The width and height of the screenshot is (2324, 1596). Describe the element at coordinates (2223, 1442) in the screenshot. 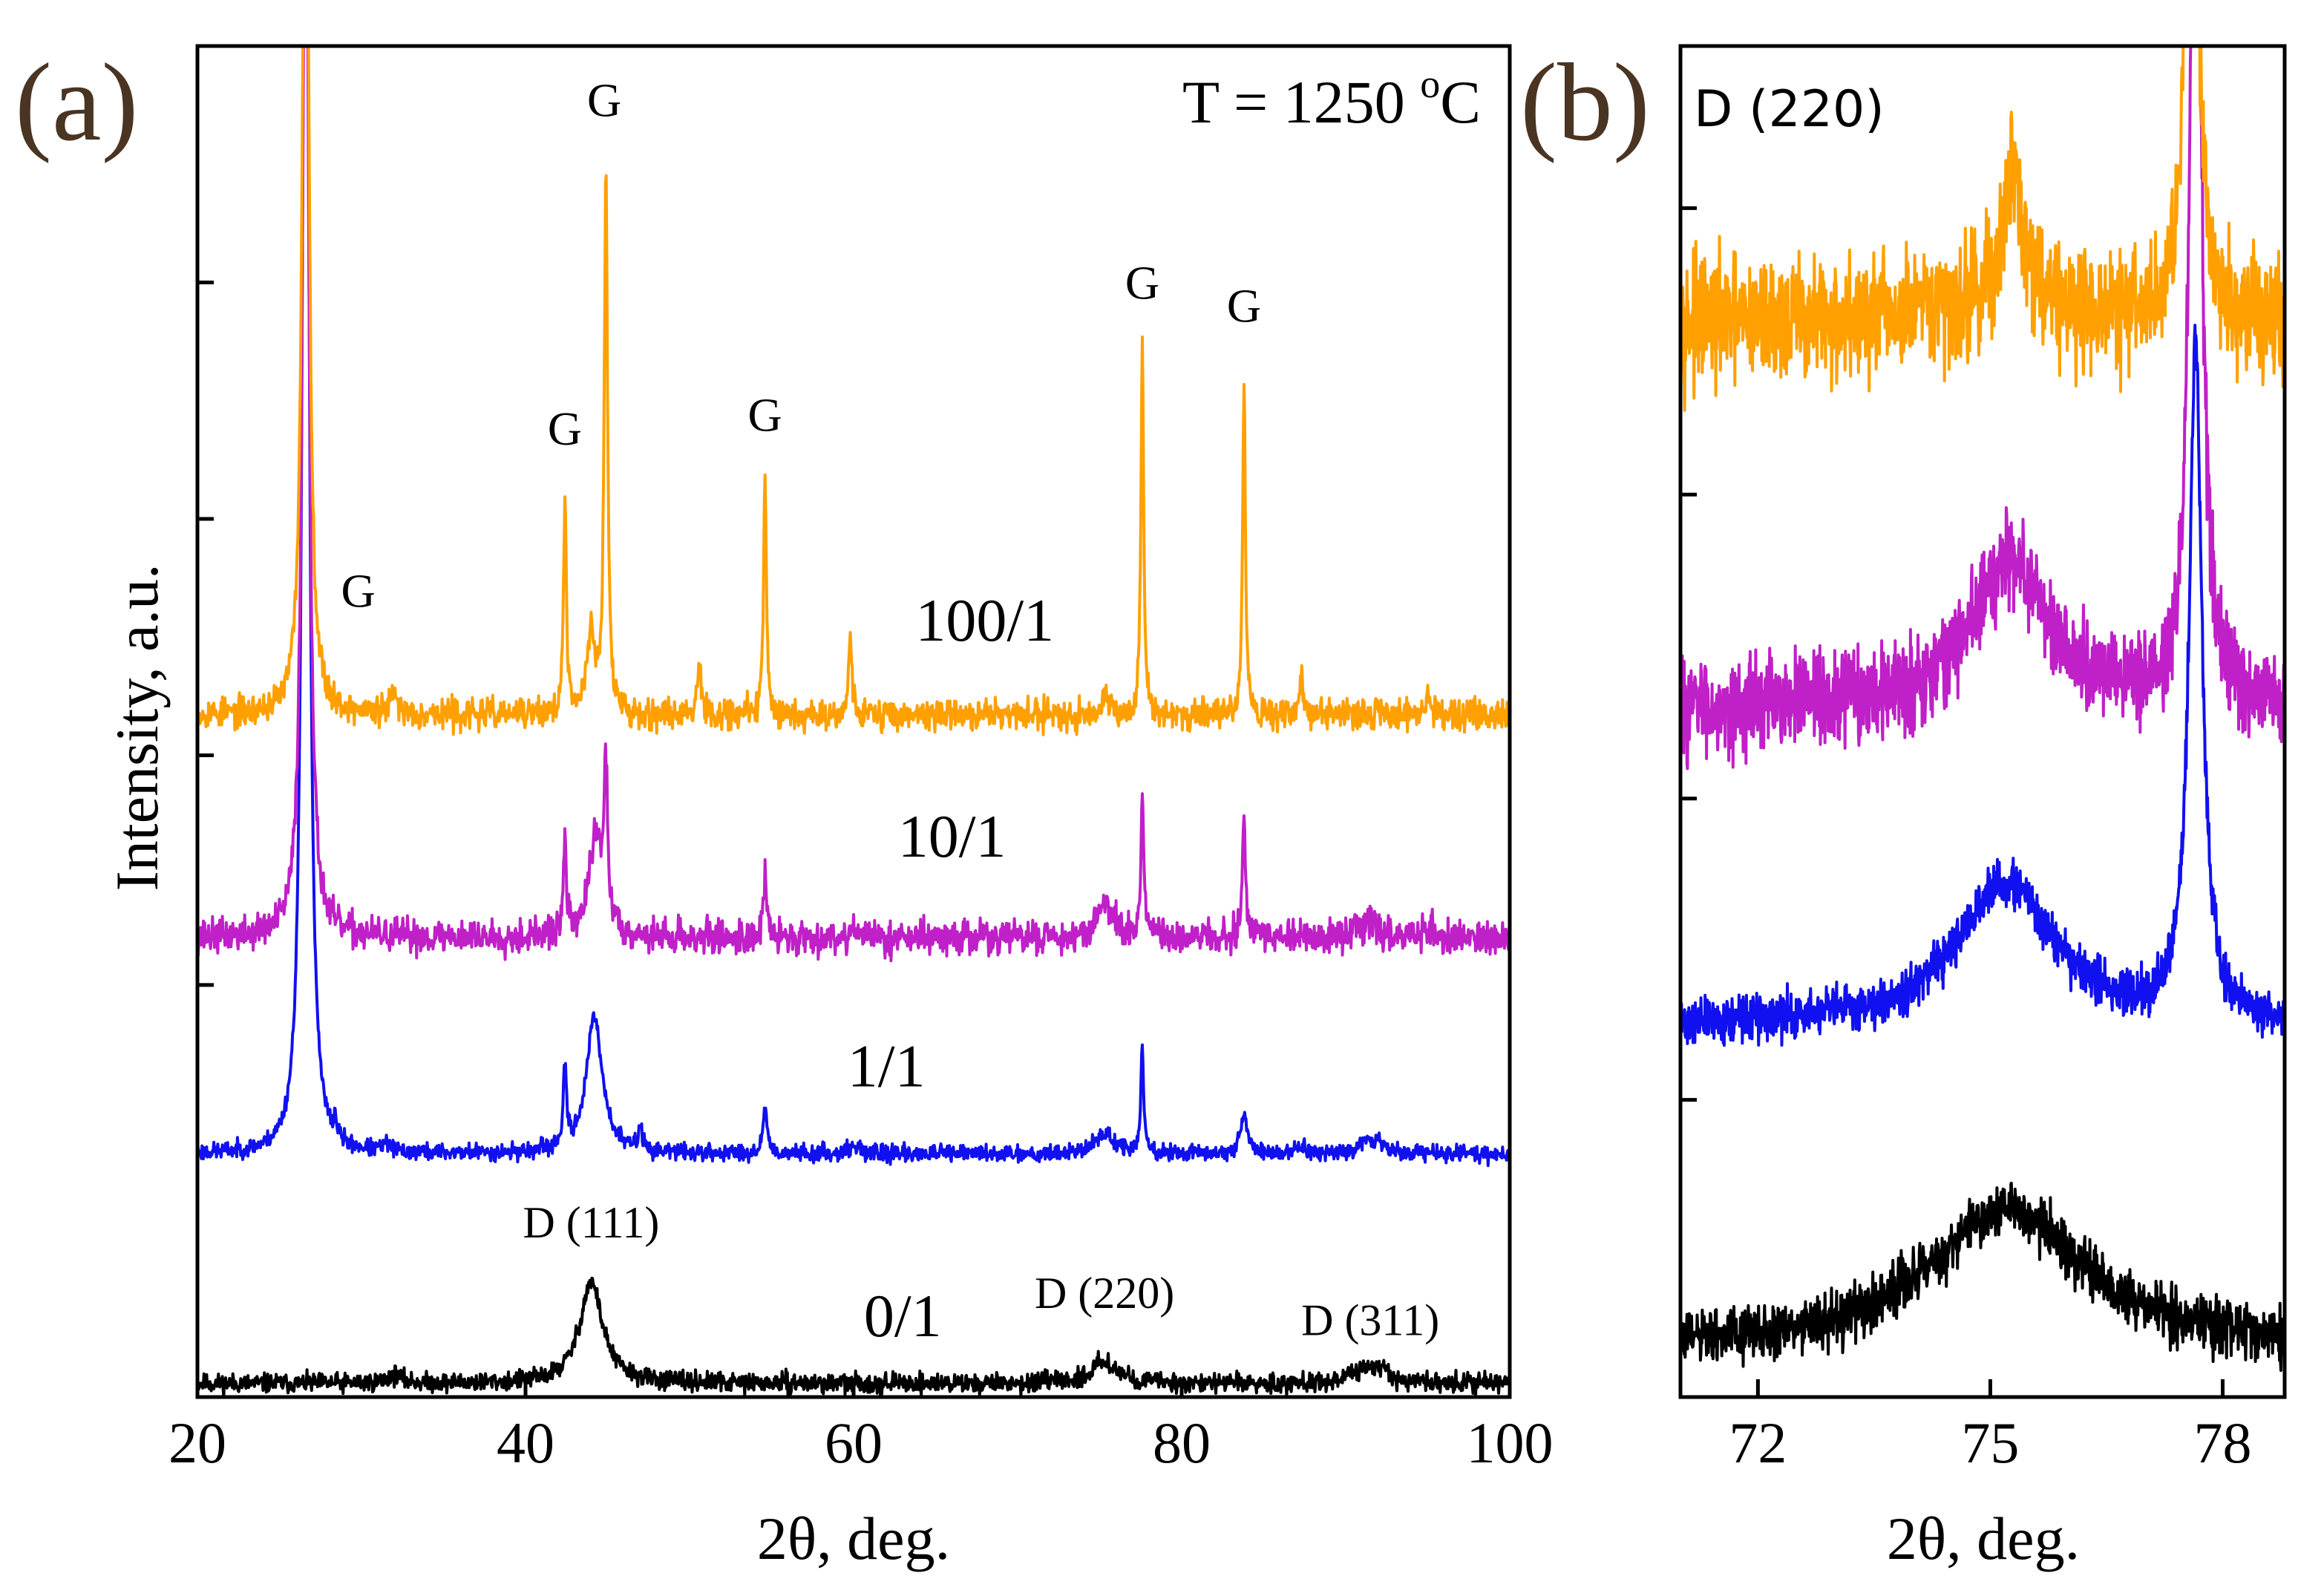

I see `panel-b-x-tick-label: 78` at that location.